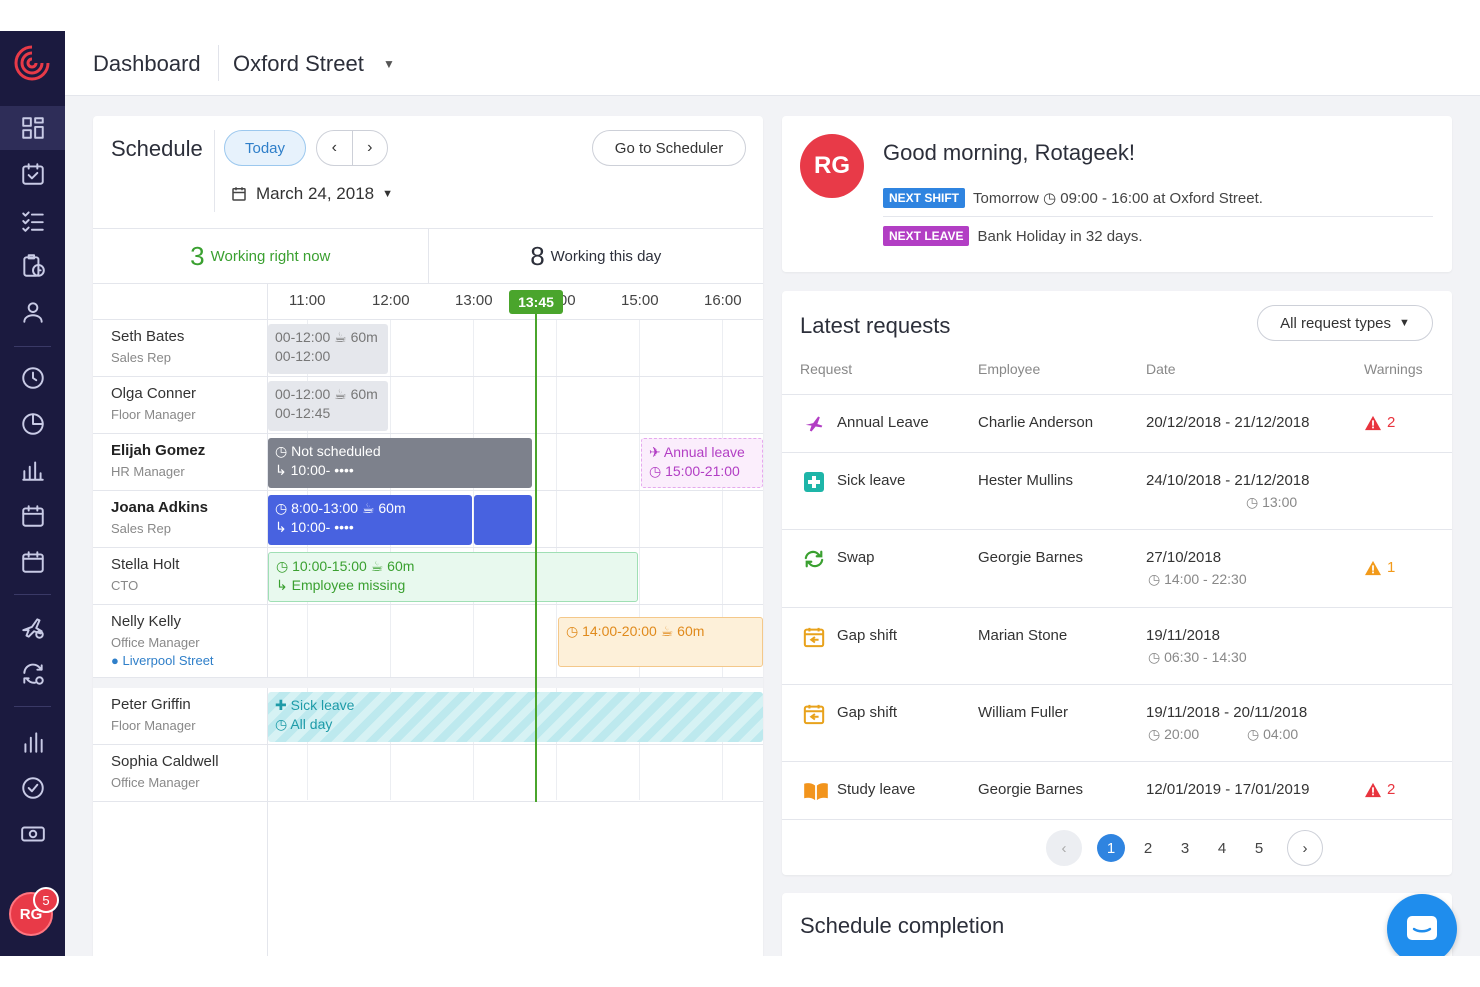 Image resolution: width=1480 pixels, height=987 pixels. I want to click on leave-time: ◷ 15:00-21:00, so click(694, 471).